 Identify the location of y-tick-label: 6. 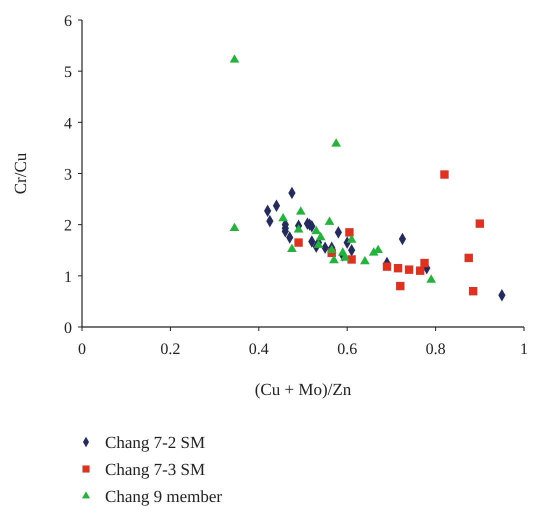
(68, 21).